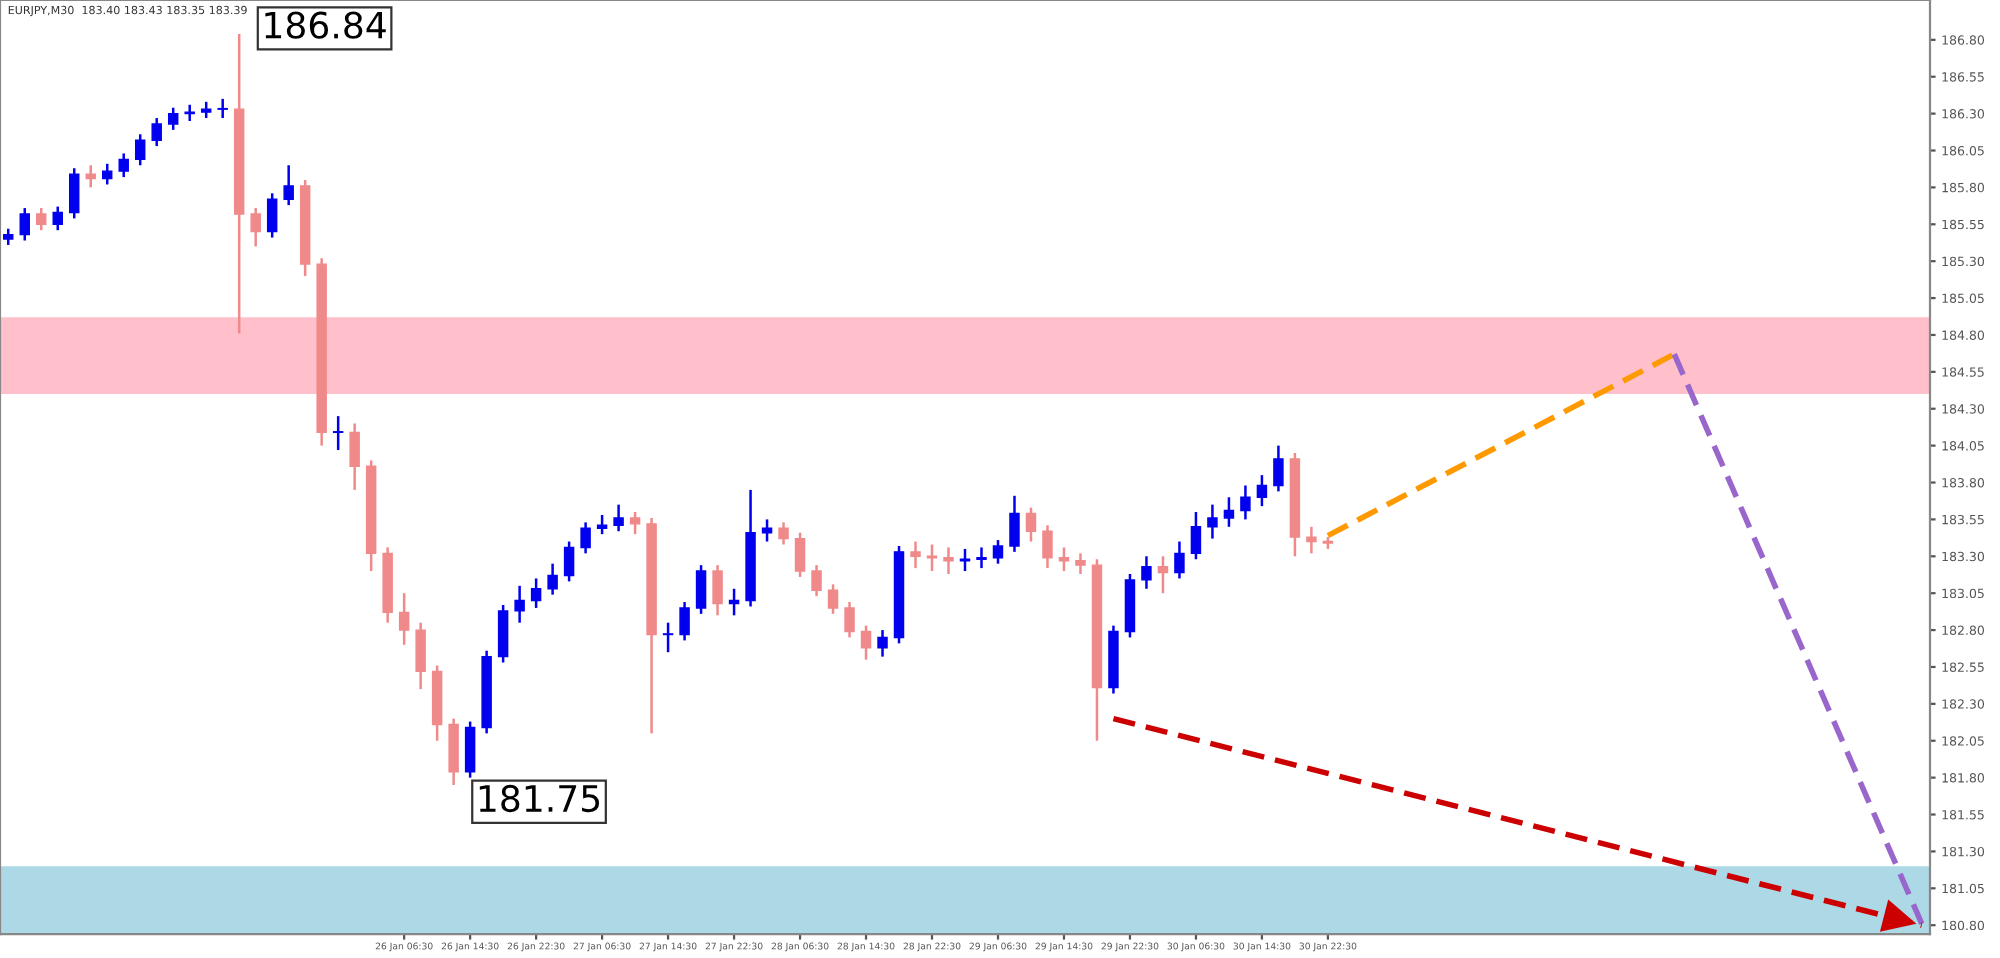 This screenshot has width=2000, height=958. What do you see at coordinates (539, 798) in the screenshot?
I see `annotation: 181.75` at bounding box center [539, 798].